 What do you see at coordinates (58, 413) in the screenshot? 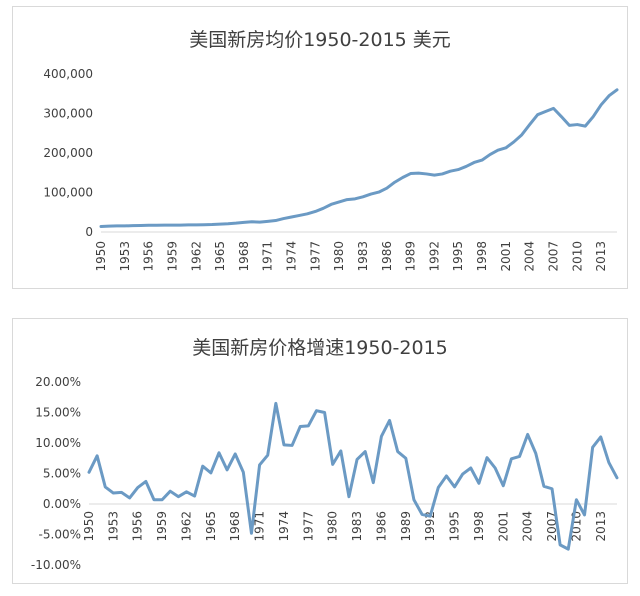
I see `growth-y-tick-label: 15.00%` at bounding box center [58, 413].